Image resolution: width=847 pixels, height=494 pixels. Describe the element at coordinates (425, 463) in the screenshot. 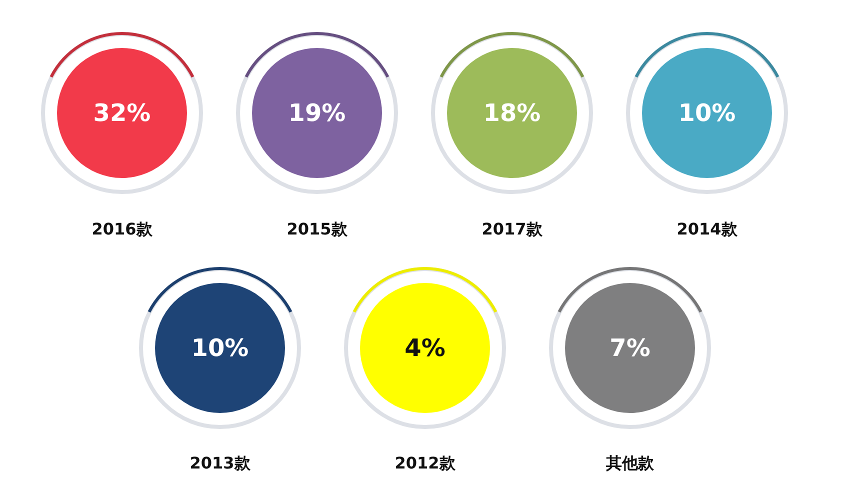

I see `category-label: 2012款` at that location.